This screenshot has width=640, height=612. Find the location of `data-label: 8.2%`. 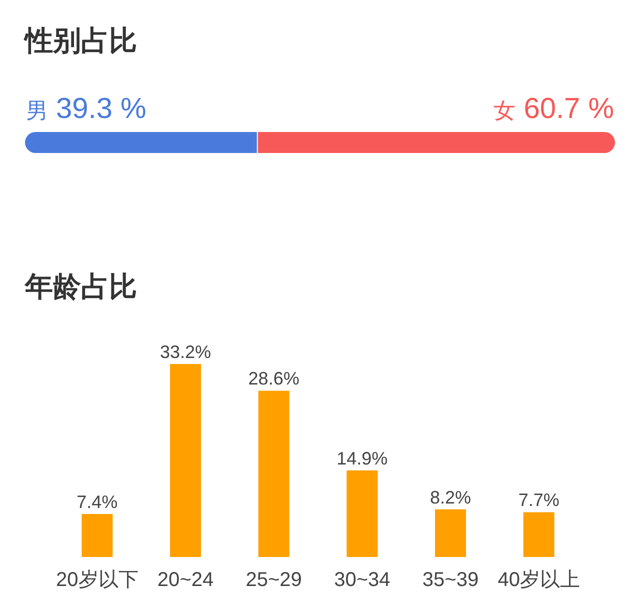

data-label: 8.2% is located at coordinates (451, 497).